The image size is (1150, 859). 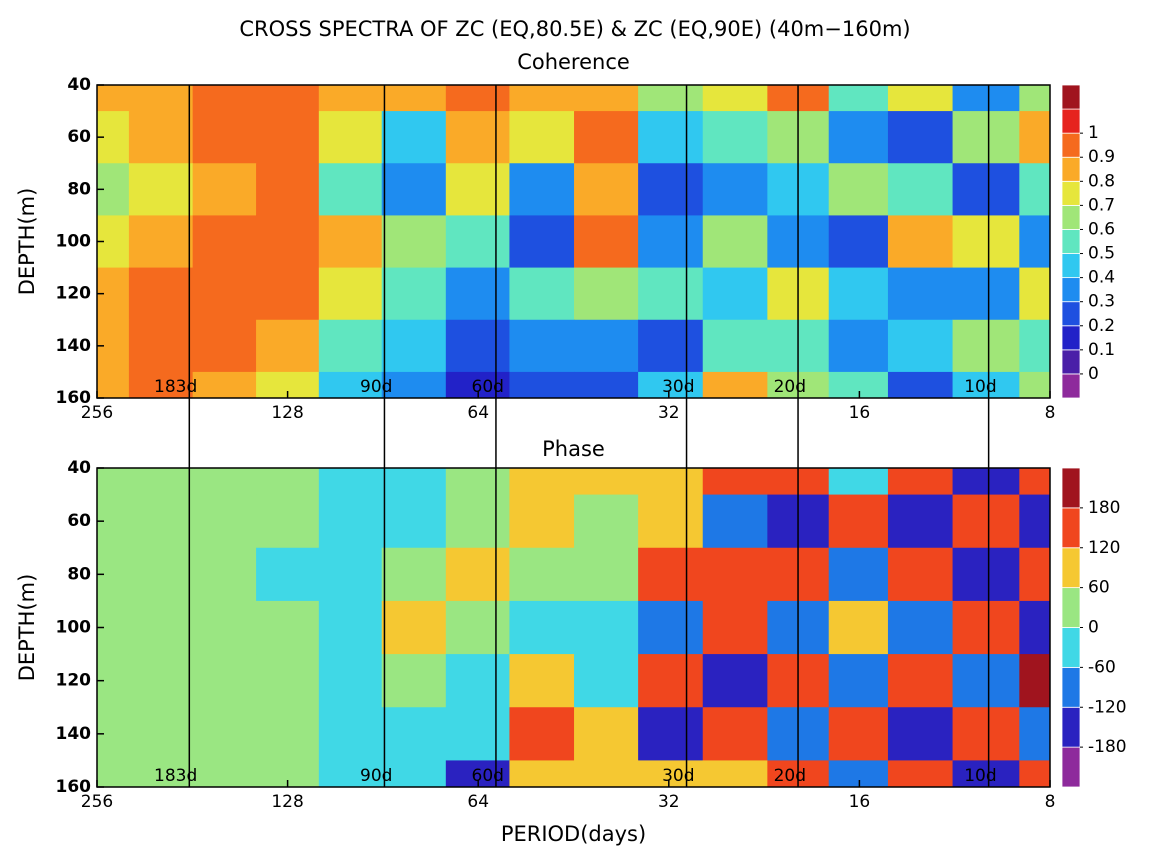 What do you see at coordinates (79, 468) in the screenshot?
I see `y-tick-label: 40` at bounding box center [79, 468].